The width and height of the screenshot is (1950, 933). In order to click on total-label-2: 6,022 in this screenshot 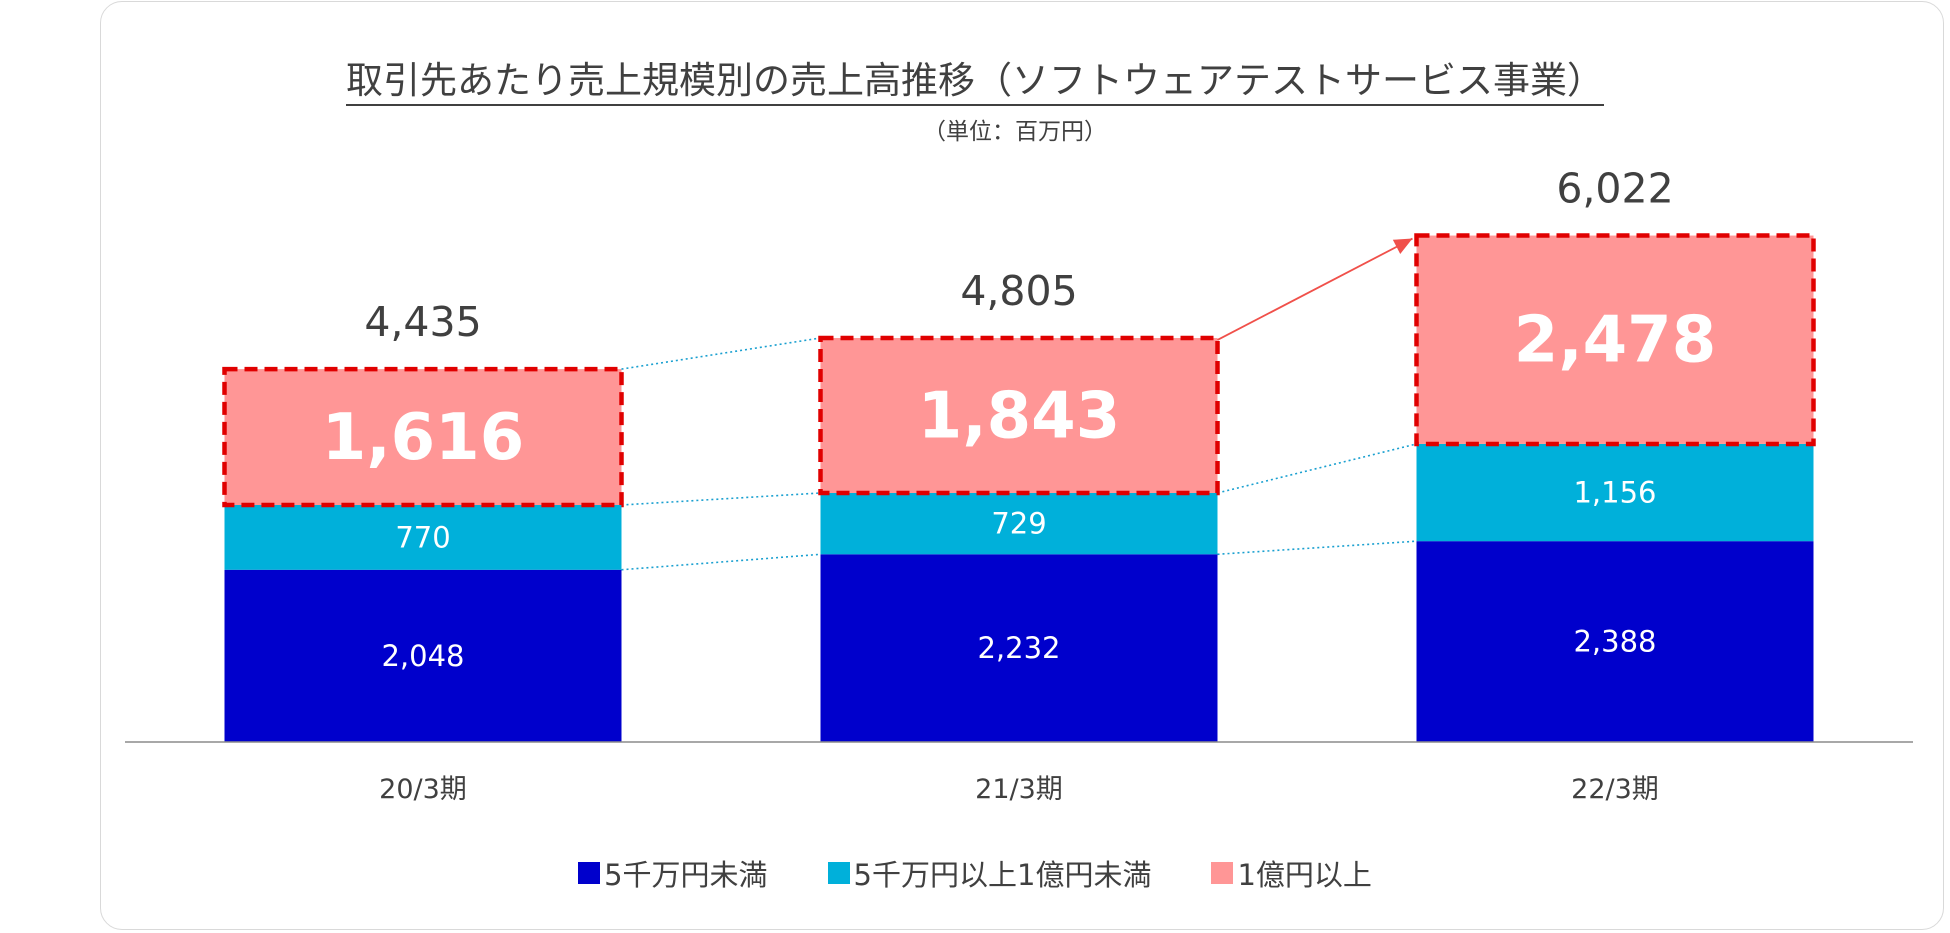, I will do `click(1614, 189)`.